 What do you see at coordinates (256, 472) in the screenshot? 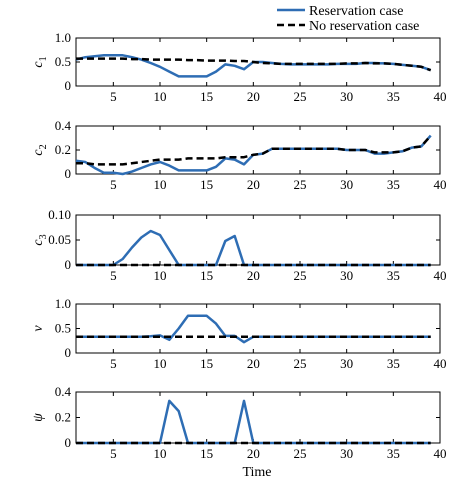
I see `x-axis-label: Time` at bounding box center [256, 472].